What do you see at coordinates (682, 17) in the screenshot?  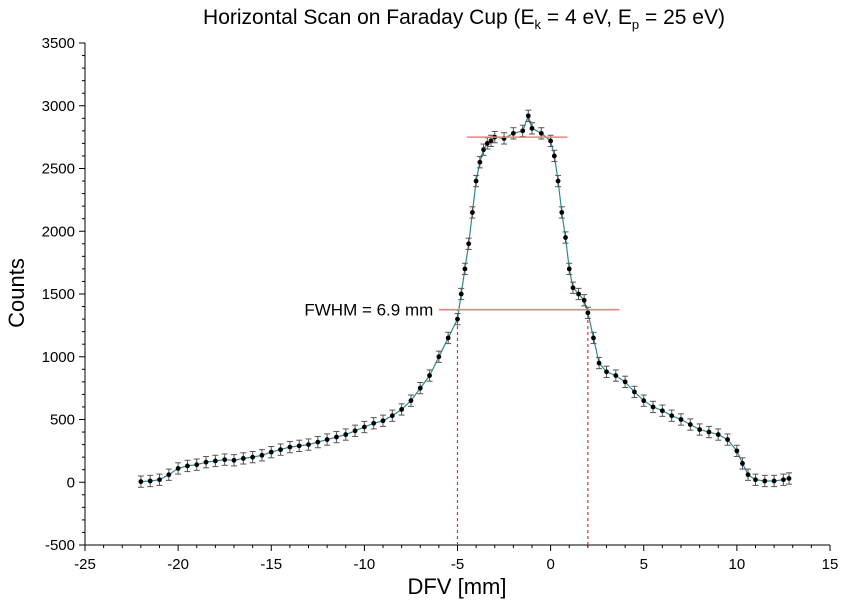 I see `title-suffix: = 25 eV)` at bounding box center [682, 17].